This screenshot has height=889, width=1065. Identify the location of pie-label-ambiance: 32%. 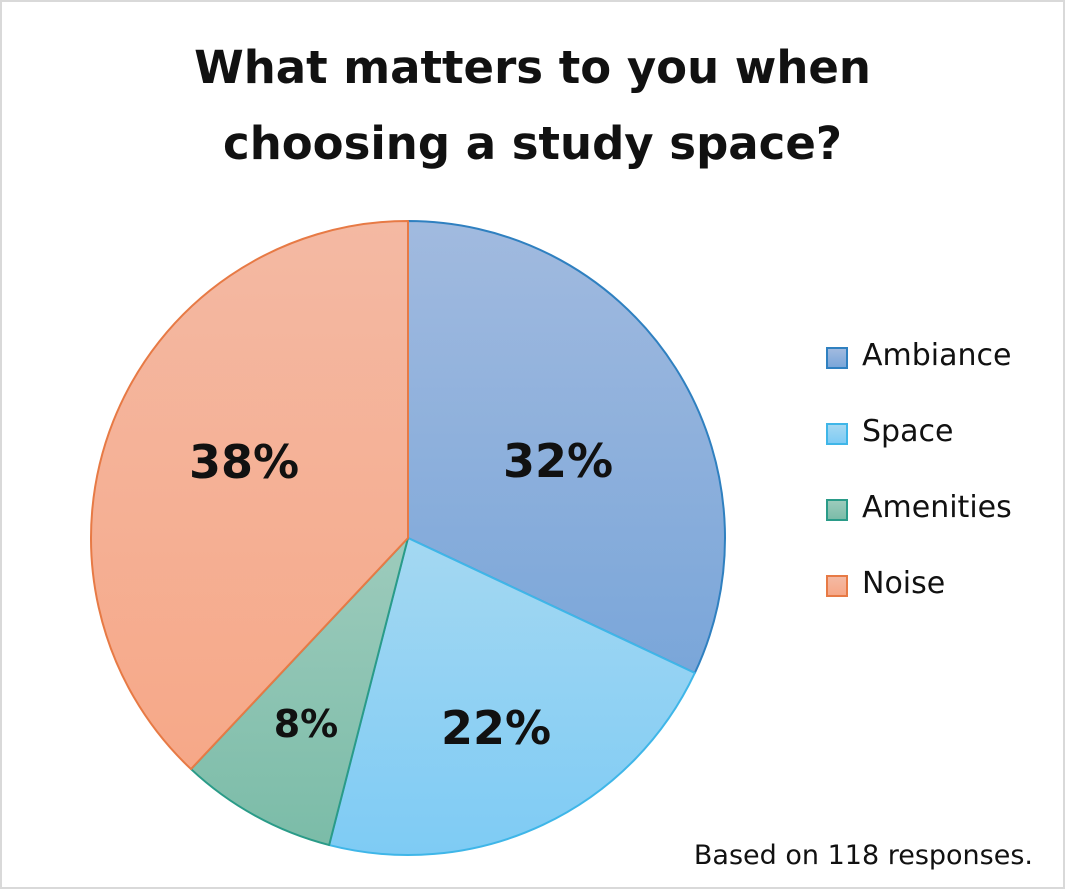
(558, 461).